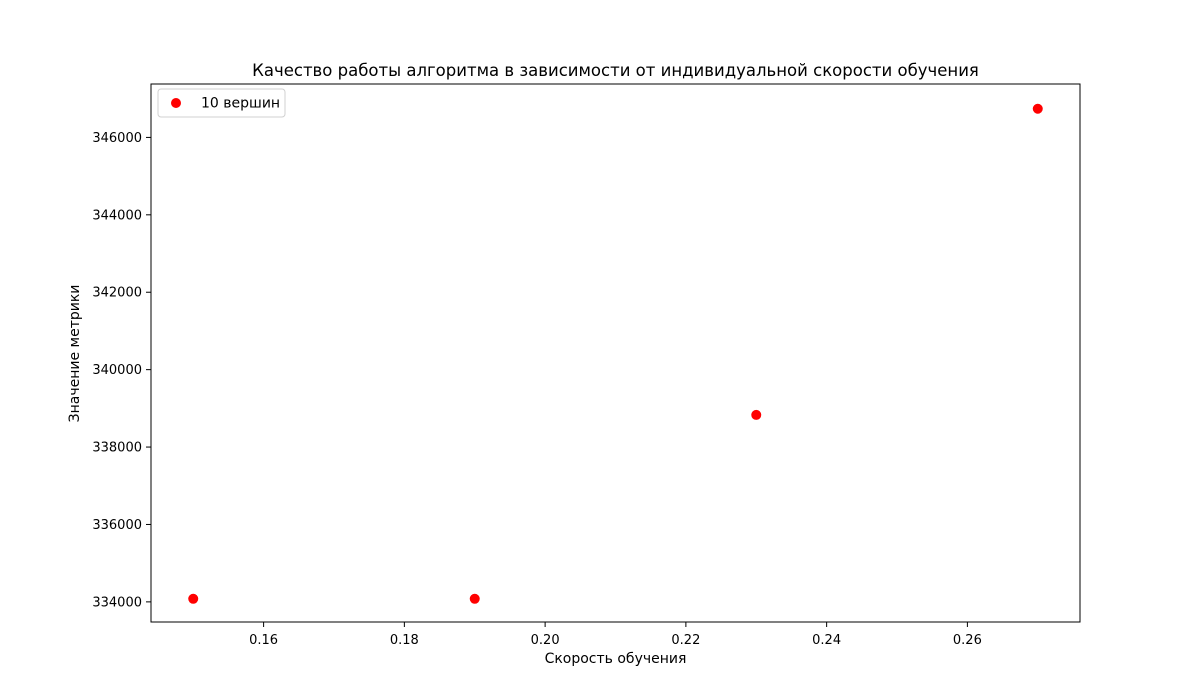  I want to click on x-tick-label: 0.16, so click(263, 640).